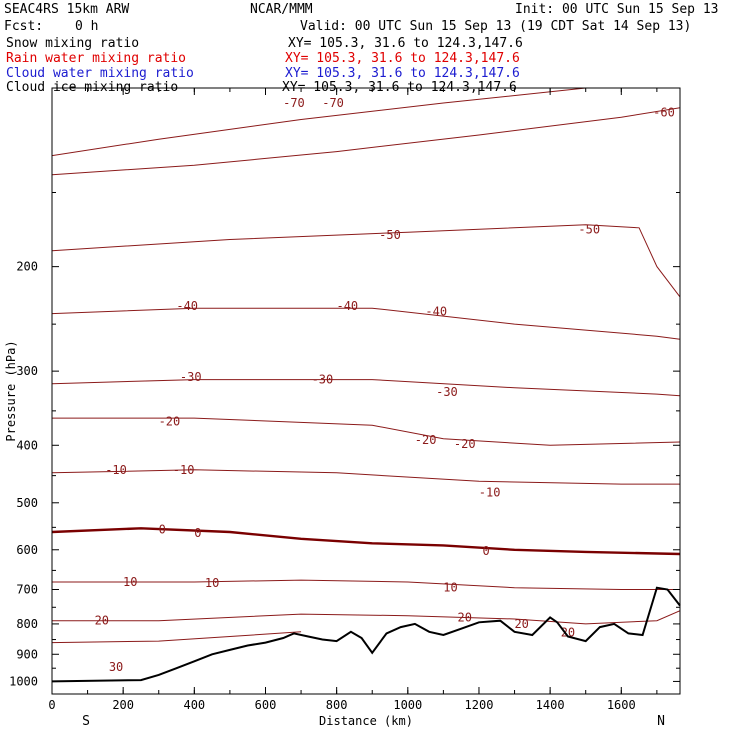 Image resolution: width=740 pixels, height=740 pixels. I want to click on contour-label-23: 20, so click(102, 621).